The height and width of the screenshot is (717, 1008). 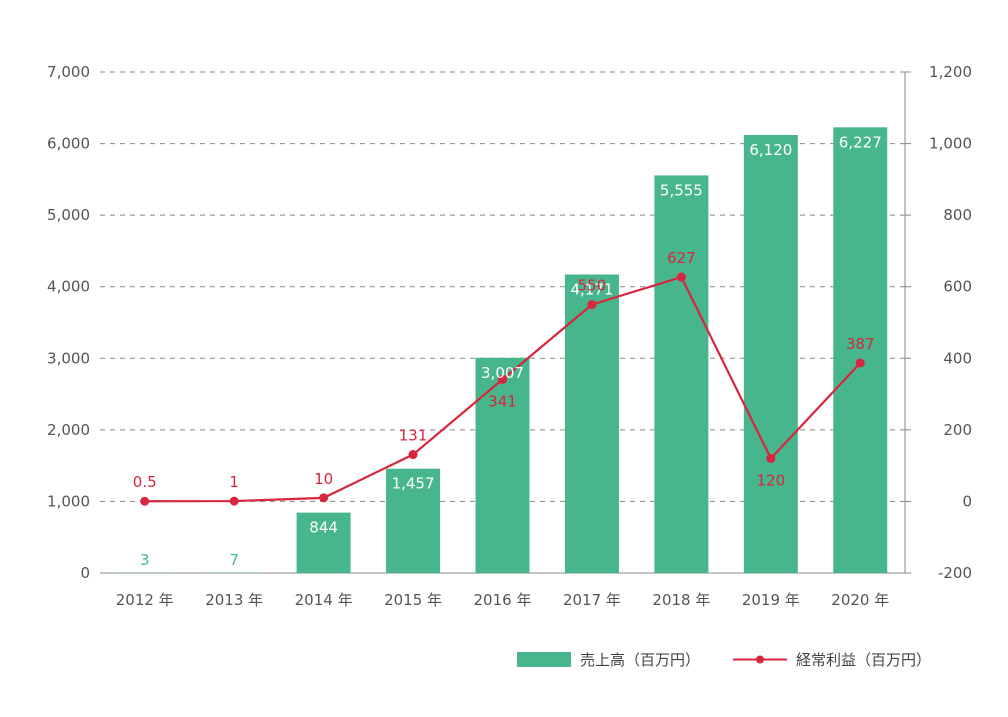 I want to click on line-value-label: 1, so click(x=234, y=482).